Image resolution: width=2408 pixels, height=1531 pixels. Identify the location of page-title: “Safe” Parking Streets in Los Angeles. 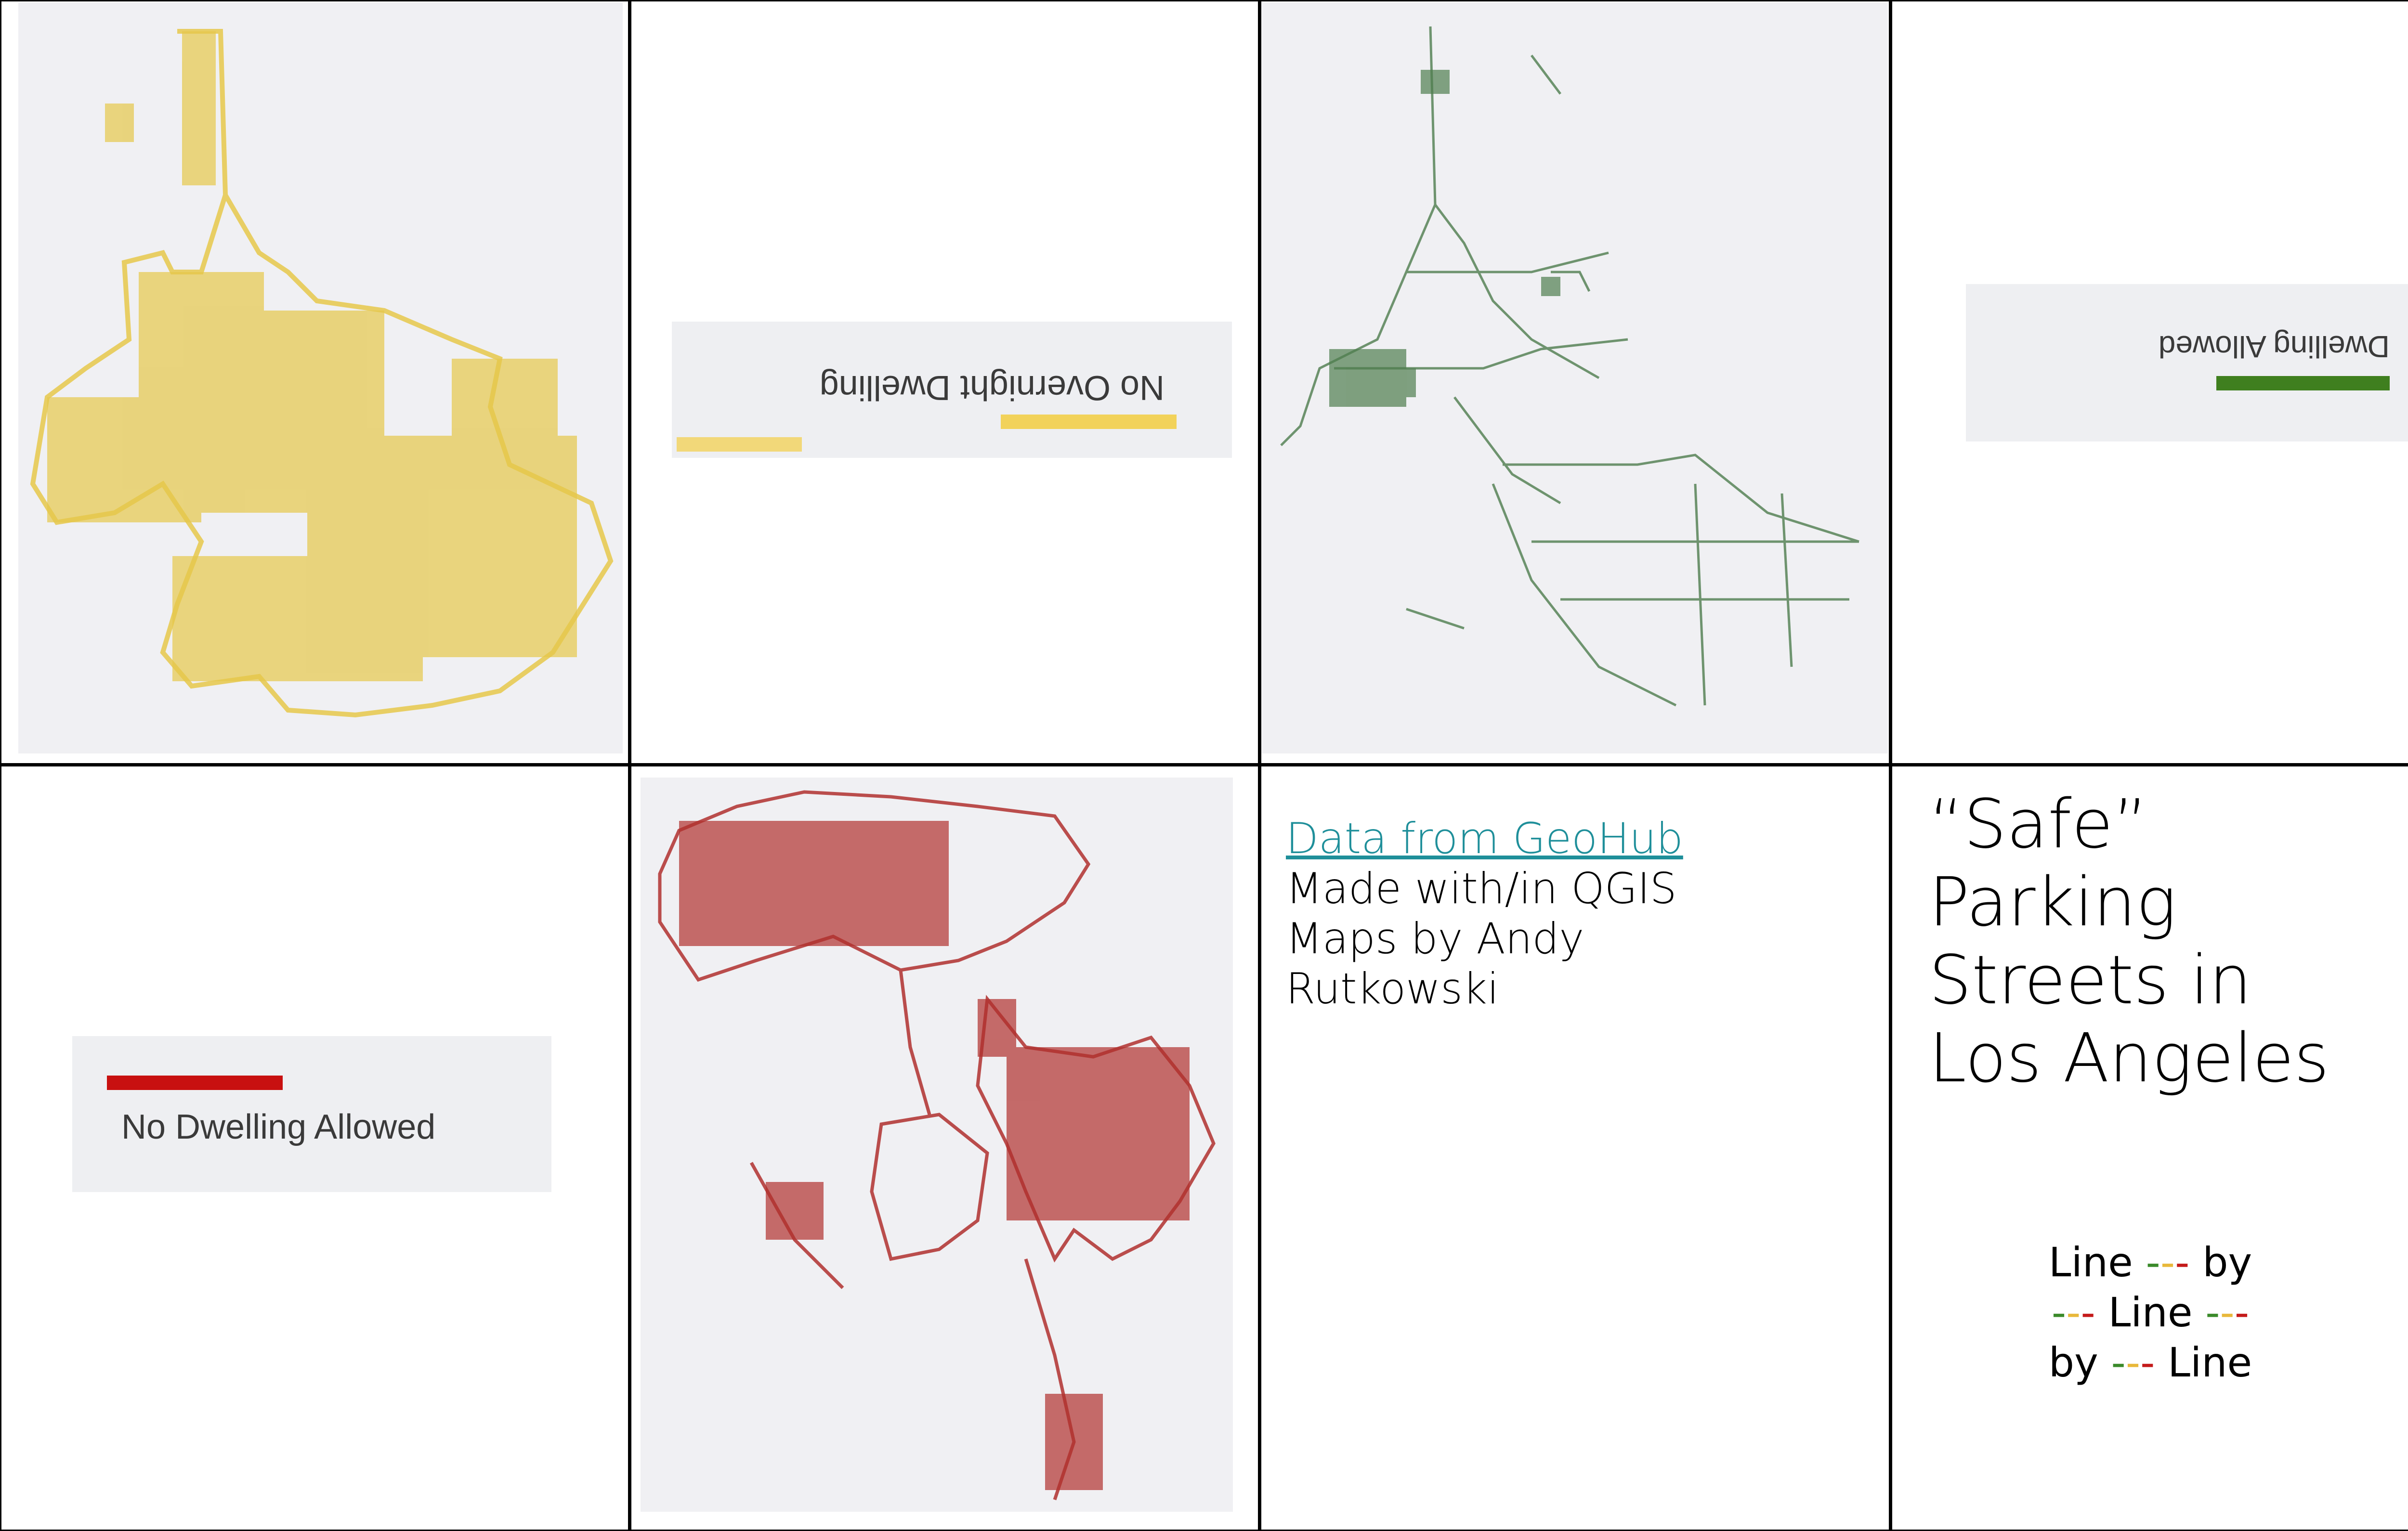
(2129, 942).